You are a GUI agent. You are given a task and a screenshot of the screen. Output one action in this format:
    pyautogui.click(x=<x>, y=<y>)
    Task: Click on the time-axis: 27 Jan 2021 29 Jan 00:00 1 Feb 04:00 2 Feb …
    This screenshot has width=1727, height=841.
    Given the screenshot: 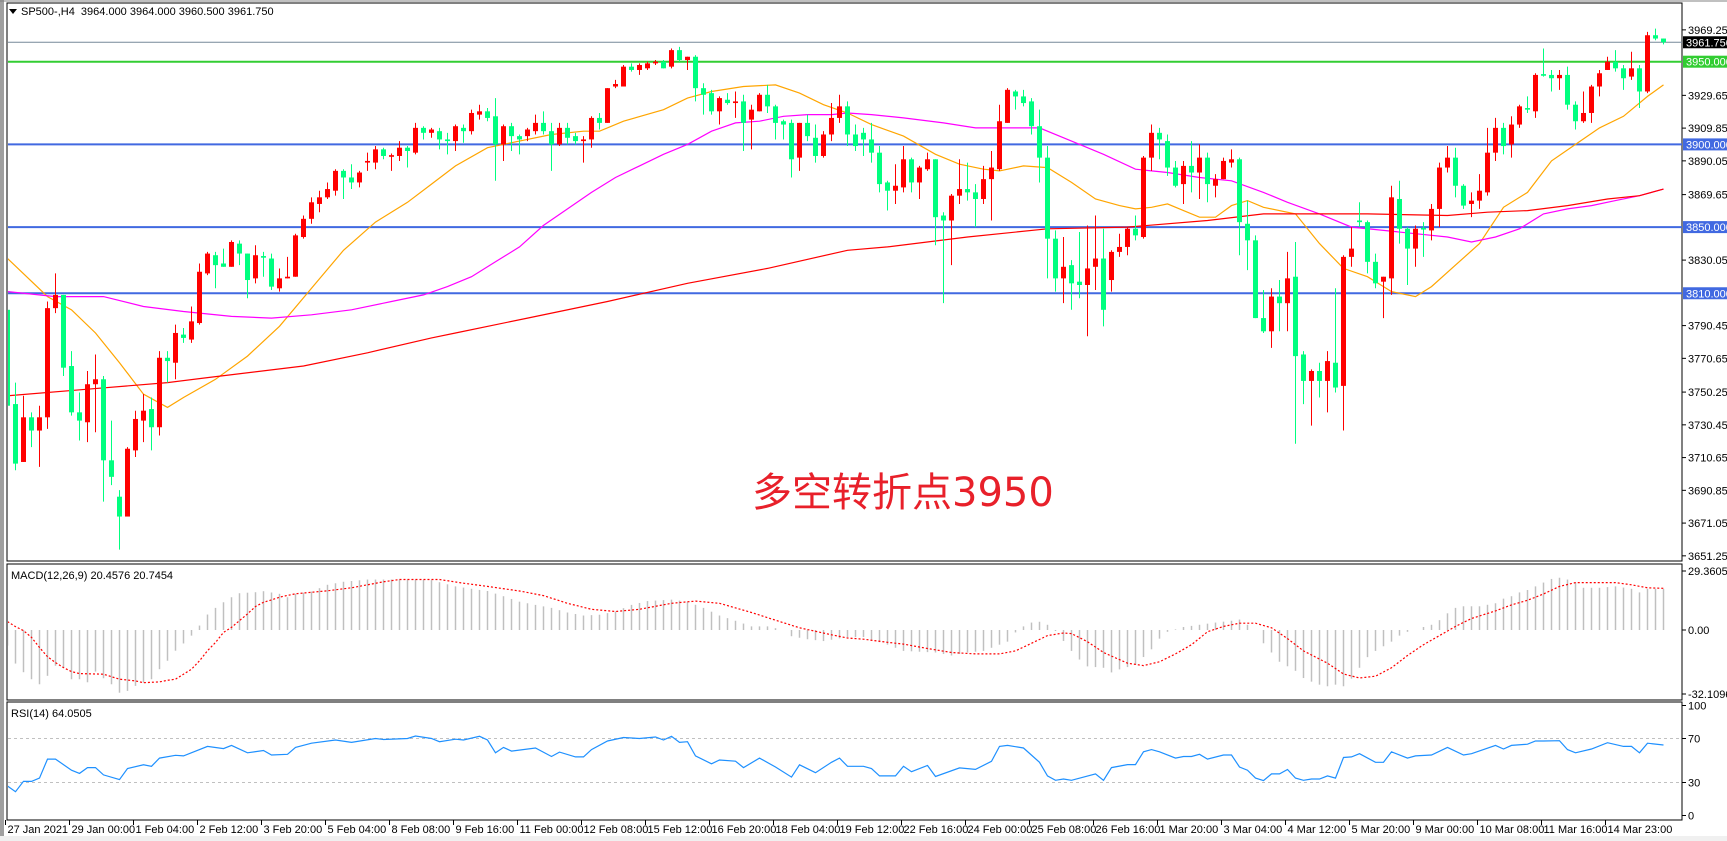 What is the action you would take?
    pyautogui.click(x=839, y=828)
    